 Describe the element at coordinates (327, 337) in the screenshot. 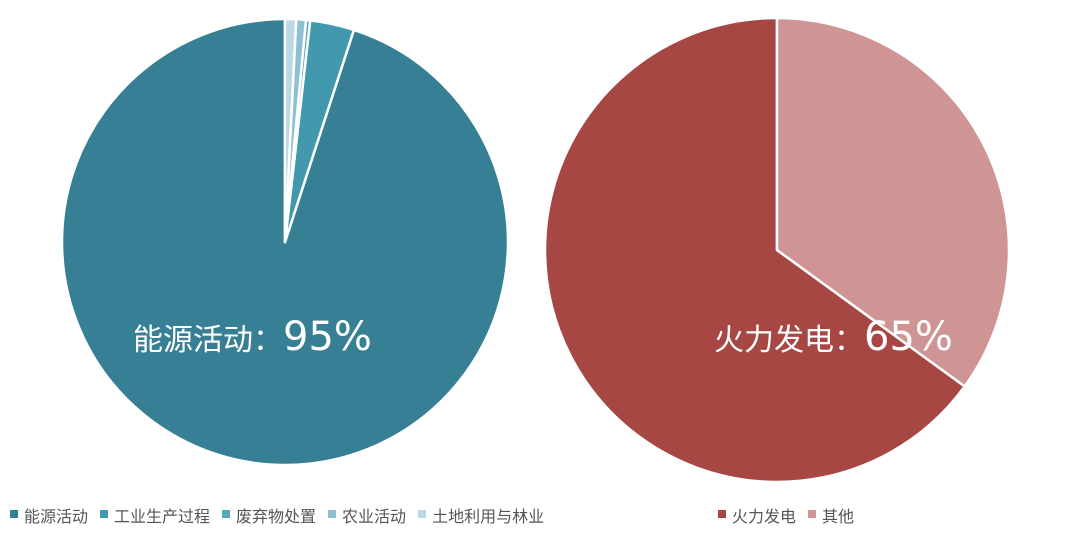

I see `pie-emission-annotation-value: 95%` at that location.